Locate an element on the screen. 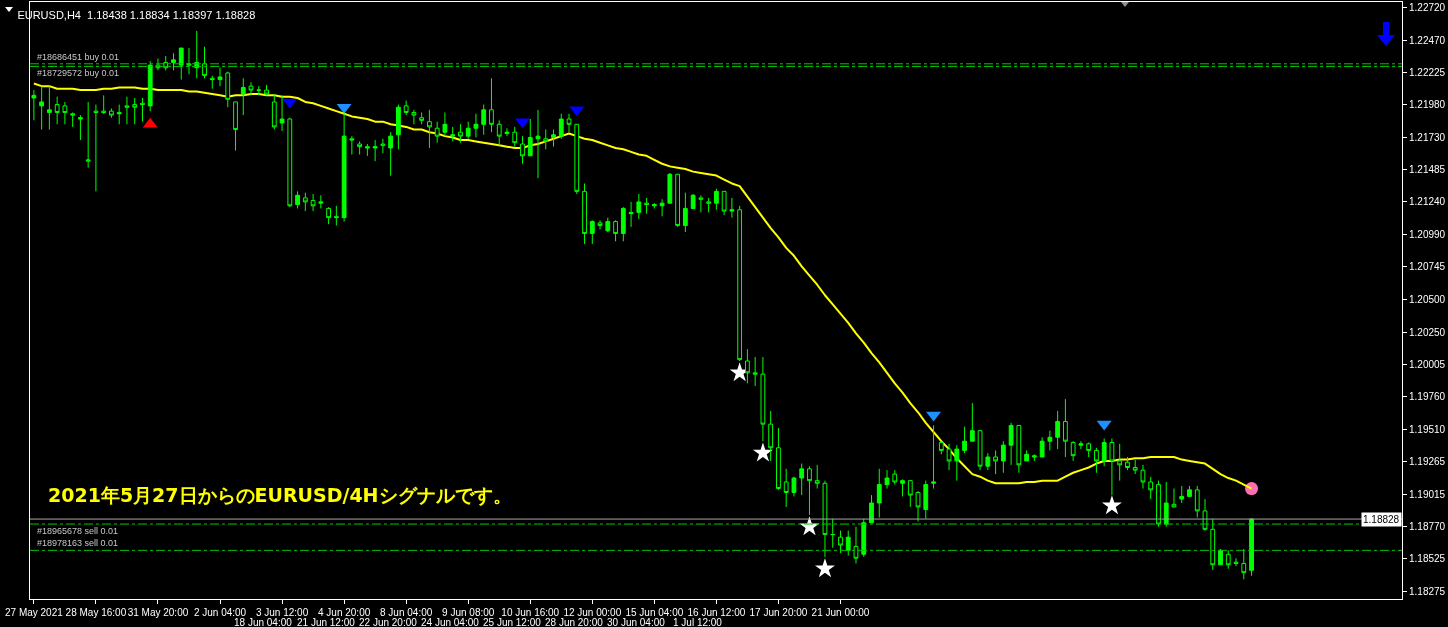  ref-line-label: #18978163 sell 0.01 is located at coordinates (78, 543).